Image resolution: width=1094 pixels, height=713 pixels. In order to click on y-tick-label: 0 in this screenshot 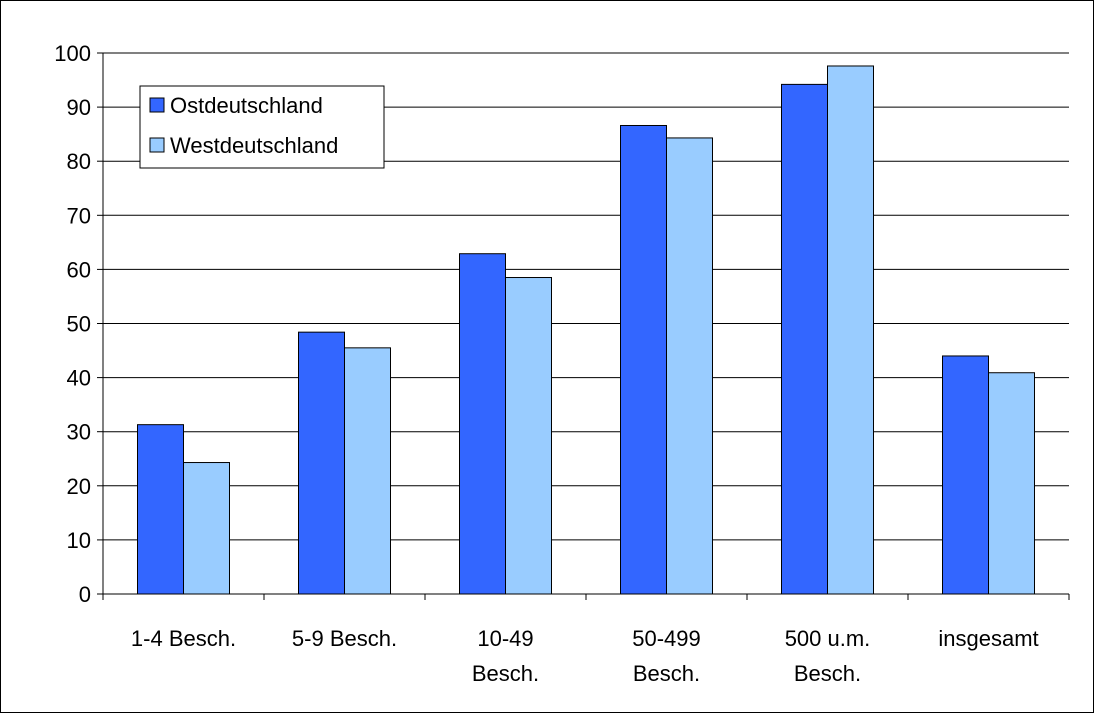, I will do `click(85, 594)`.